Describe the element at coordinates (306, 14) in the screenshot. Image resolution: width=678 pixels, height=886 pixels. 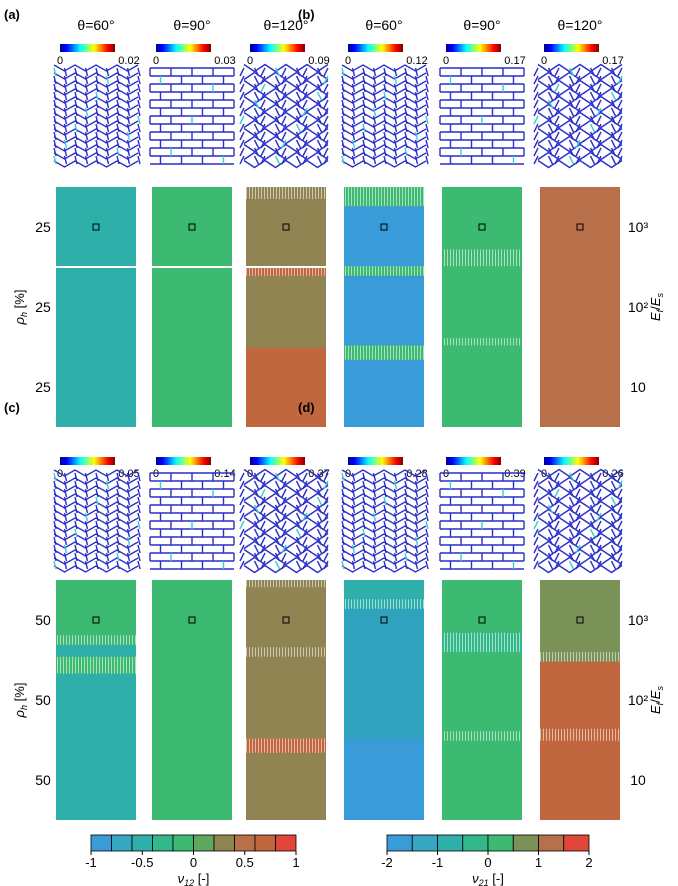
I see `panel-label: (b)` at that location.